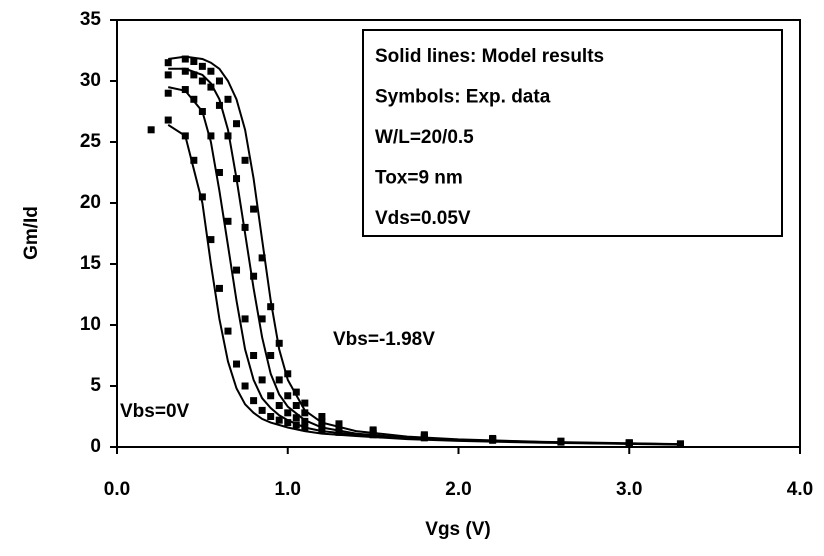 This screenshot has width=824, height=556. What do you see at coordinates (91, 263) in the screenshot?
I see `y-tick-label: 15` at bounding box center [91, 263].